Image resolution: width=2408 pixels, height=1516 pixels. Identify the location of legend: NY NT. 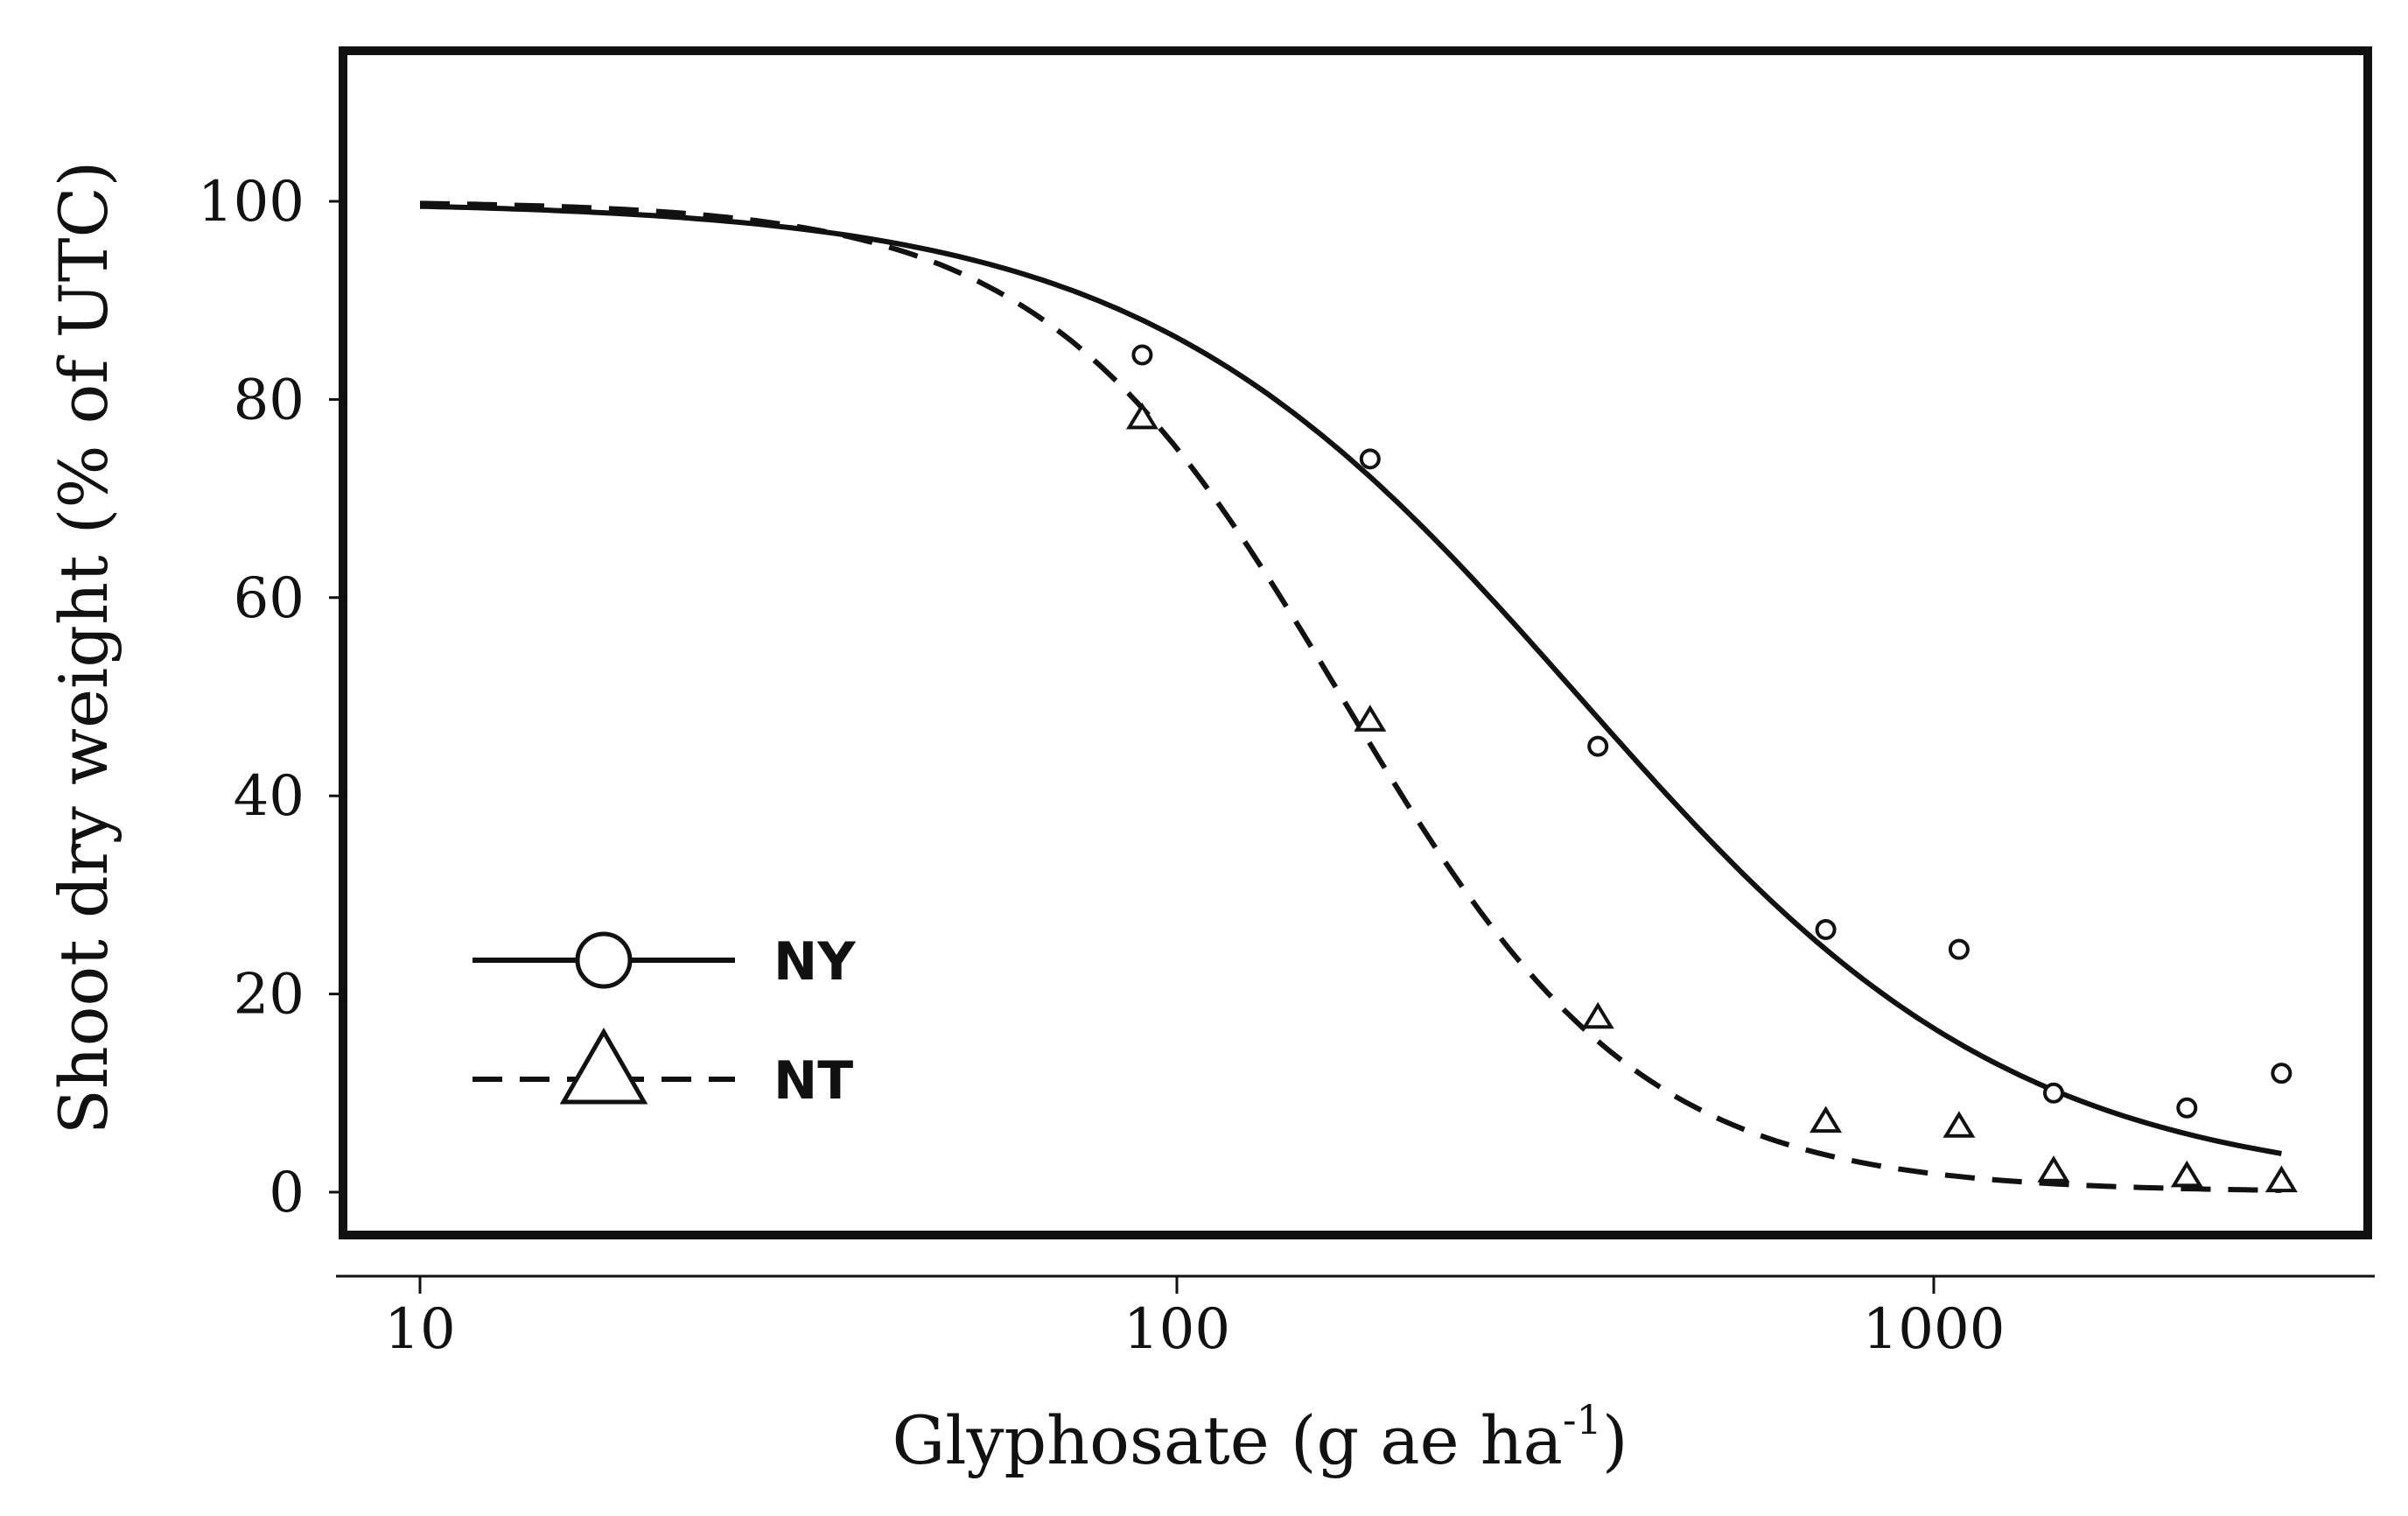
(664, 1021).